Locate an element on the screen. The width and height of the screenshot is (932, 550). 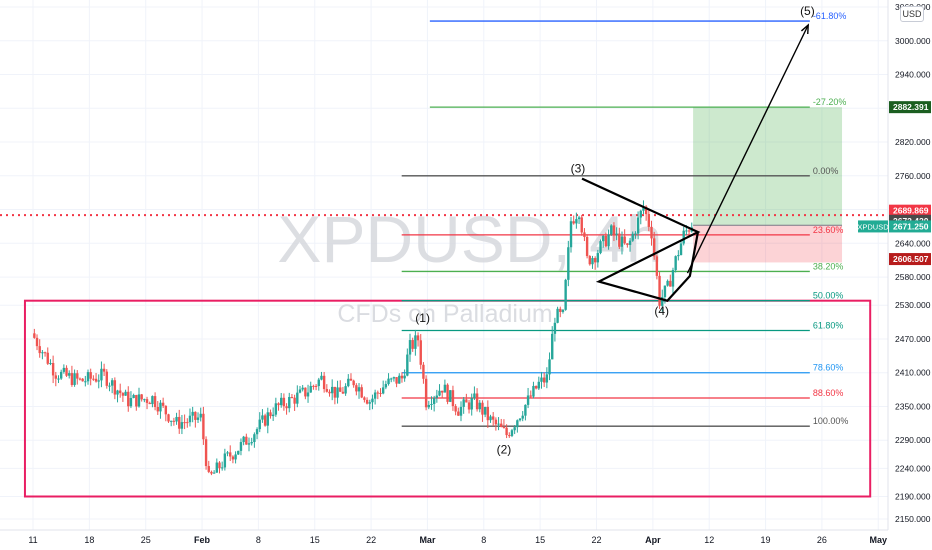
fib-level-label: 61.80% is located at coordinates (828, 326).